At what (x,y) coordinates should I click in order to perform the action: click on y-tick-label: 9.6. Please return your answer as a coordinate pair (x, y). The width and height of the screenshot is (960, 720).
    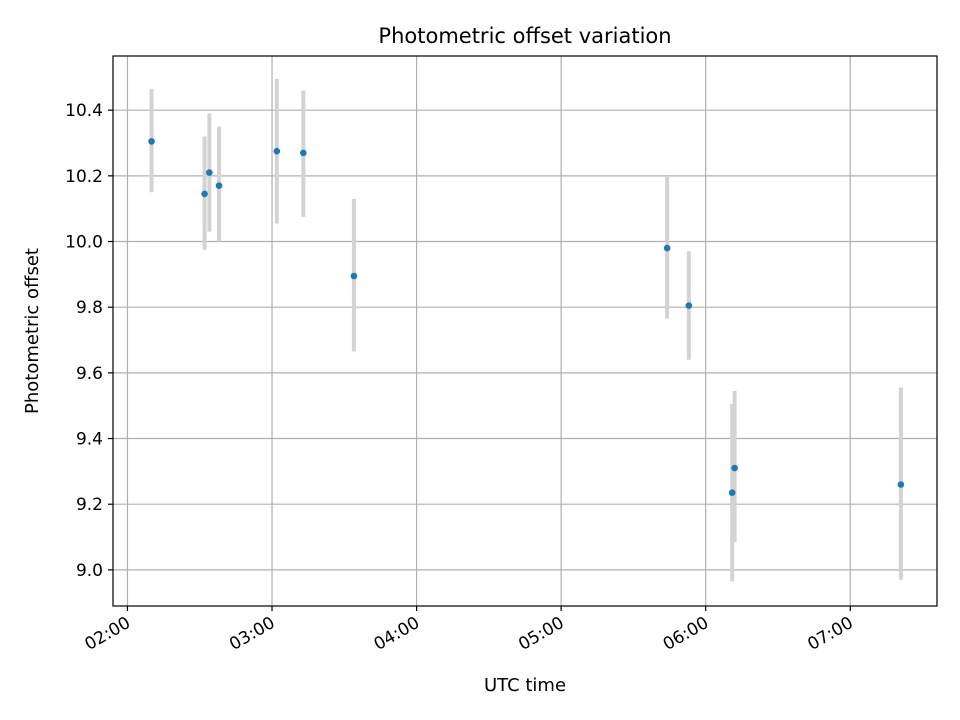
    Looking at the image, I should click on (89, 374).